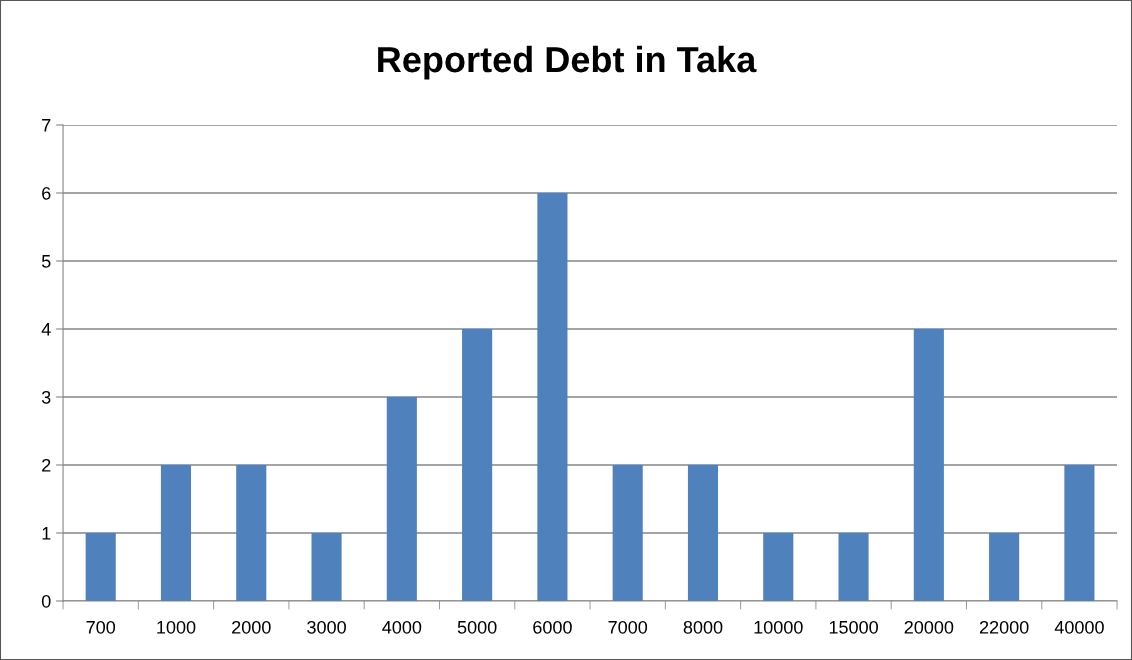 The image size is (1132, 660). What do you see at coordinates (46, 465) in the screenshot?
I see `y-tick-label: 2` at bounding box center [46, 465].